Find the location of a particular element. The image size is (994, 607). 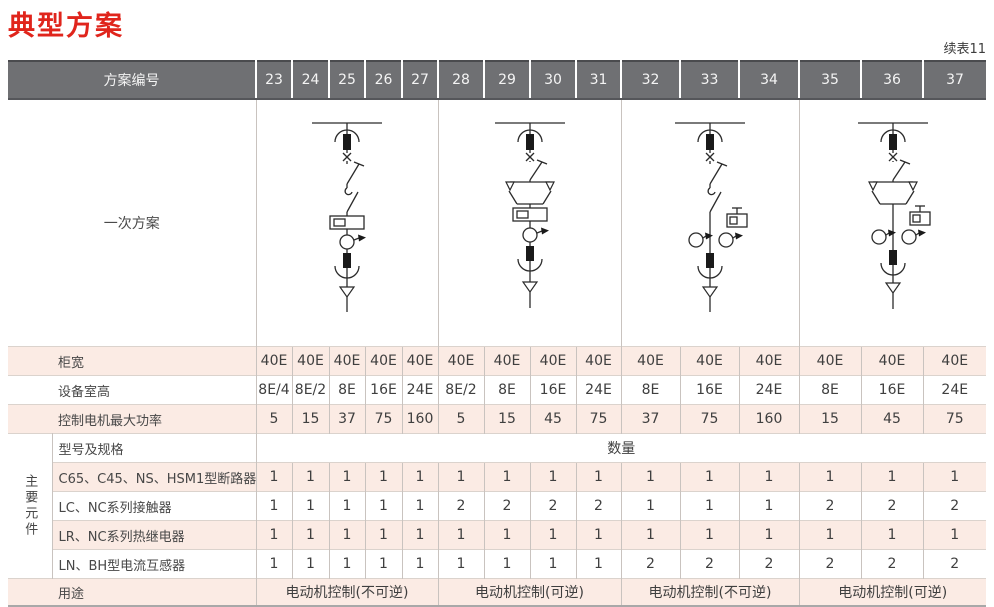

scheme-number-cell: 34 is located at coordinates (768, 80).